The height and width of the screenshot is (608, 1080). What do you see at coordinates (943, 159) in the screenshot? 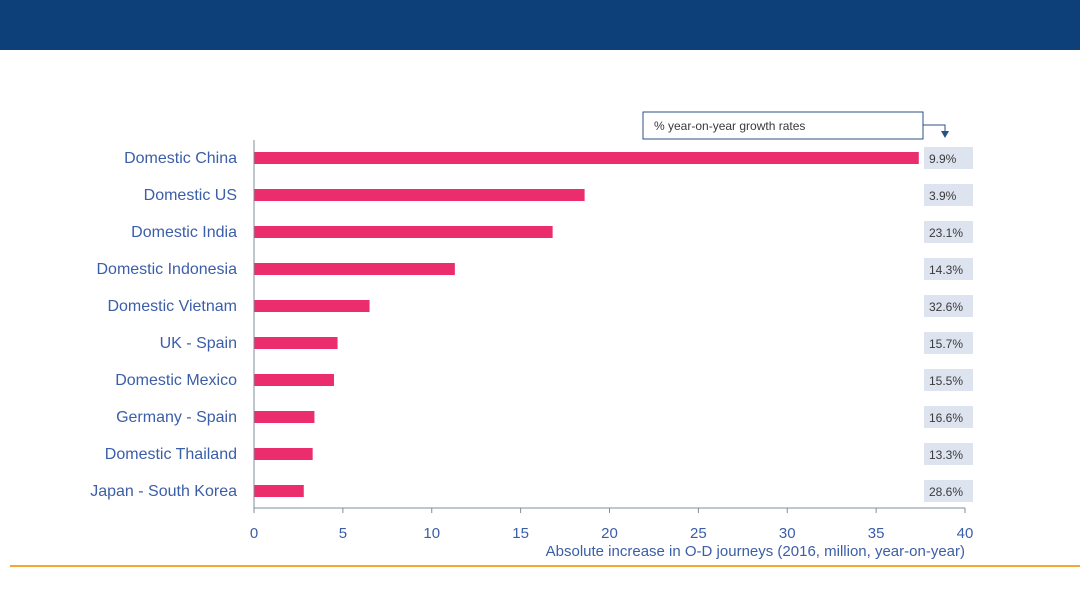
I see `growth-rate-label: 9.9%` at bounding box center [943, 159].